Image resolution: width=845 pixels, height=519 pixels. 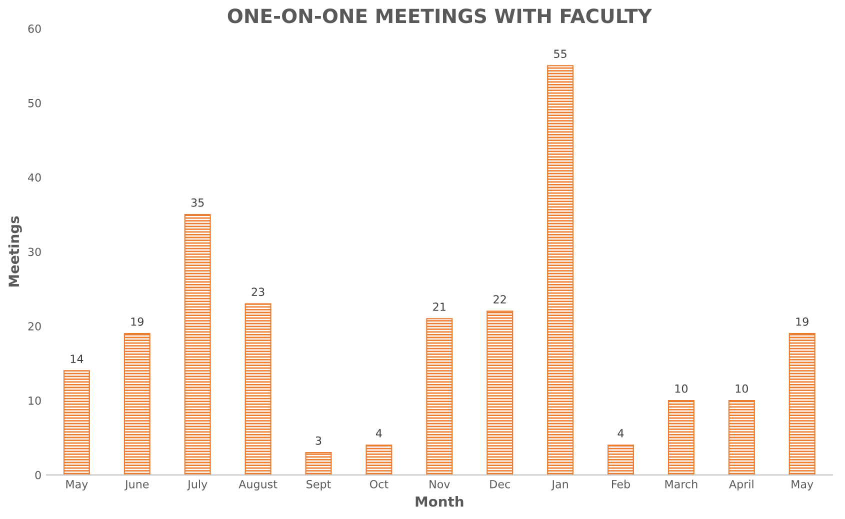 I want to click on x-tick-label: Oct, so click(x=379, y=484).